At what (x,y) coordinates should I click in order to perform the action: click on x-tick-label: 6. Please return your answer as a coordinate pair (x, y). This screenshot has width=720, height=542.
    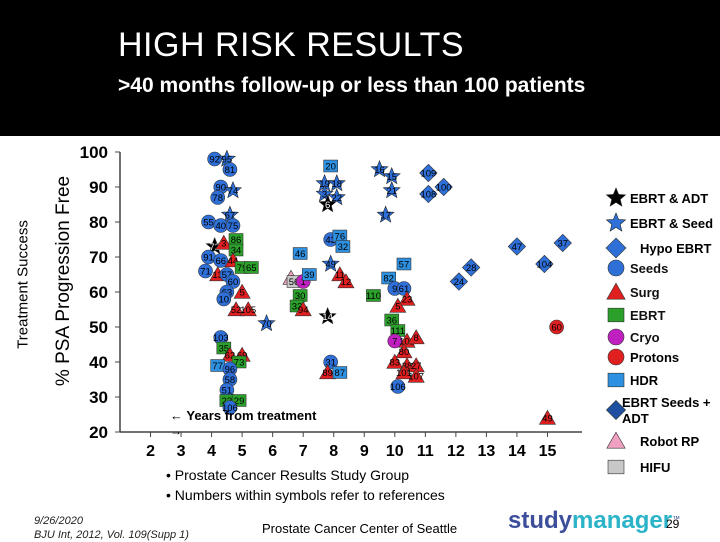
    Looking at the image, I should click on (272, 451).